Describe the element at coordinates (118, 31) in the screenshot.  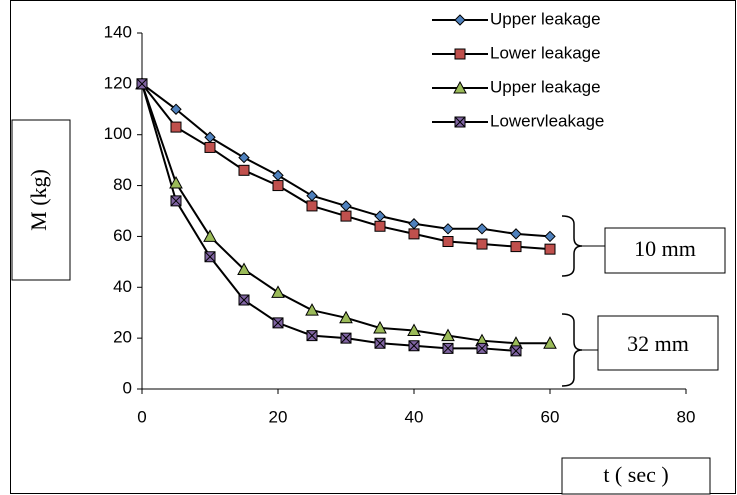
I see `y-tick-label: 140` at that location.